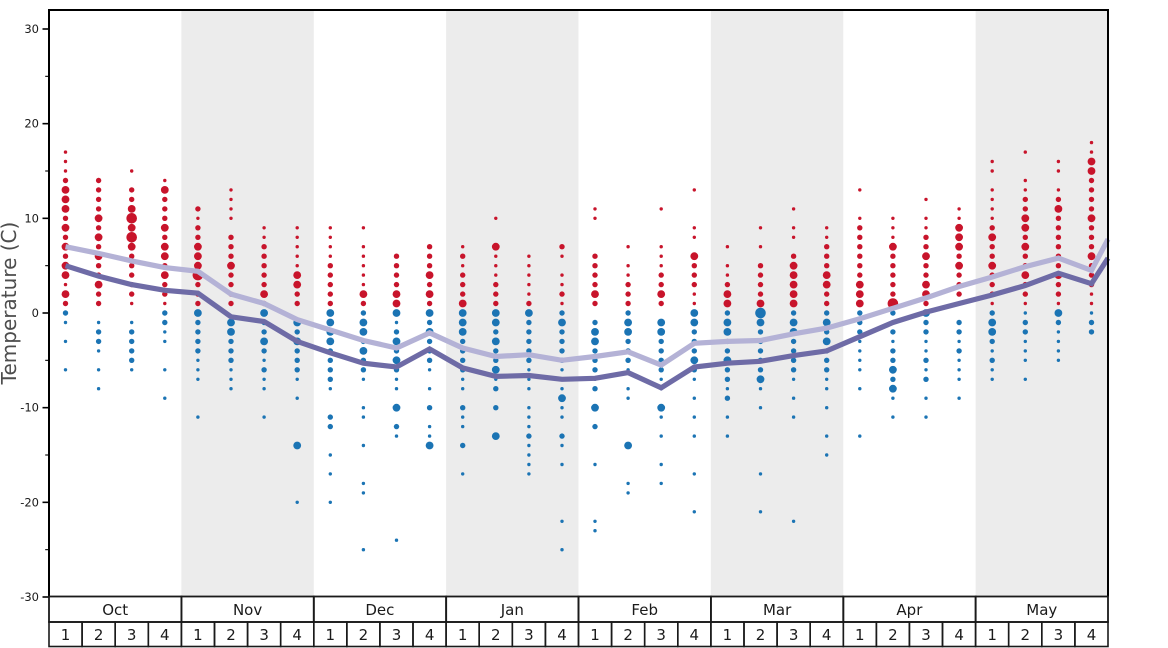 The width and height of the screenshot is (1168, 648). Describe the element at coordinates (959, 635) in the screenshot. I see `week-label: 4` at that location.